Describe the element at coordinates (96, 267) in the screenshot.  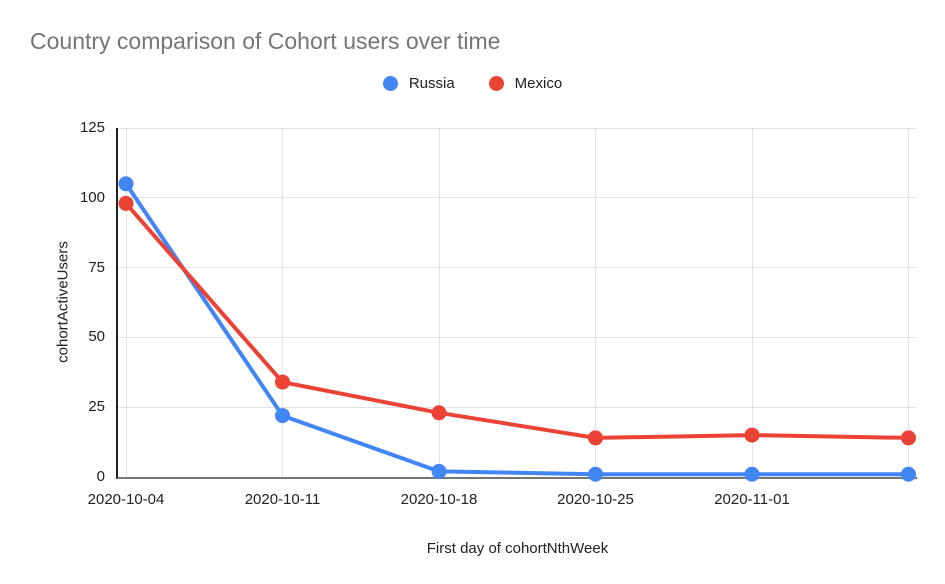
I see `y-tick-label-75: 75` at that location.